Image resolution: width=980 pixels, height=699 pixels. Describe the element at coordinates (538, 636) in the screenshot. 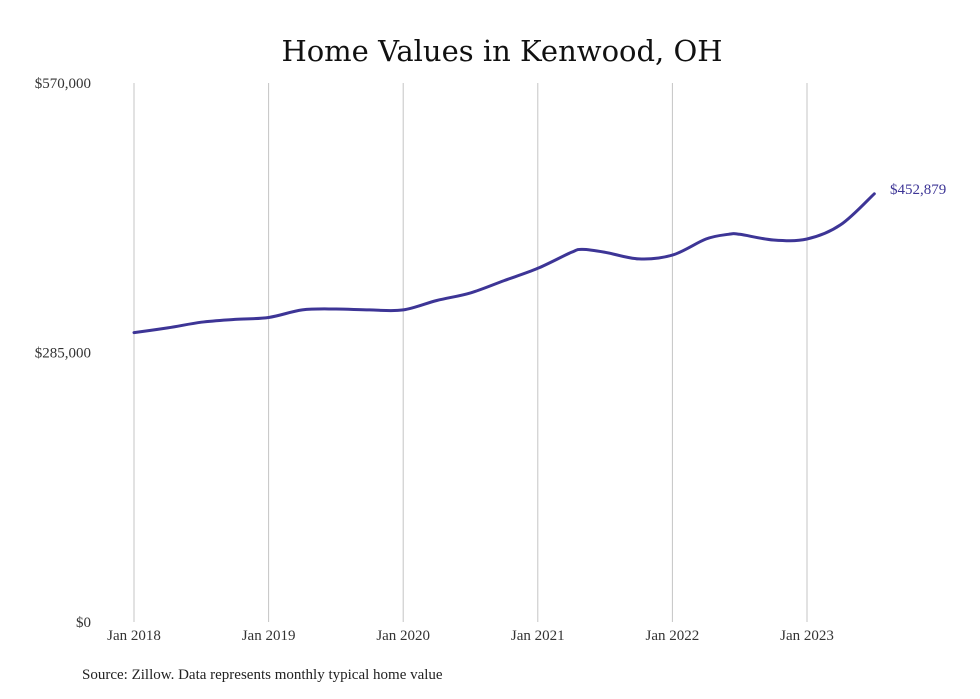

I see `x-tick-label: Jan 2021` at that location.